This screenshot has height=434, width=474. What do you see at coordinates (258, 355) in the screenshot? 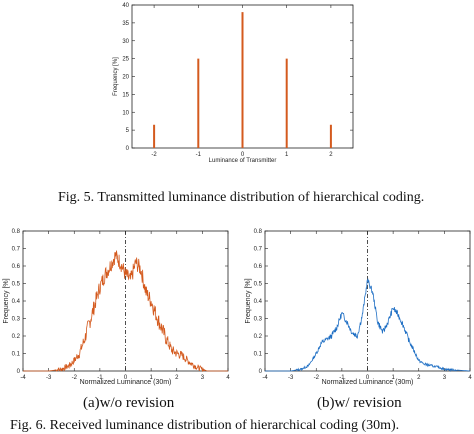
I see `fig6b-ytick-label: 0.1` at bounding box center [258, 355].